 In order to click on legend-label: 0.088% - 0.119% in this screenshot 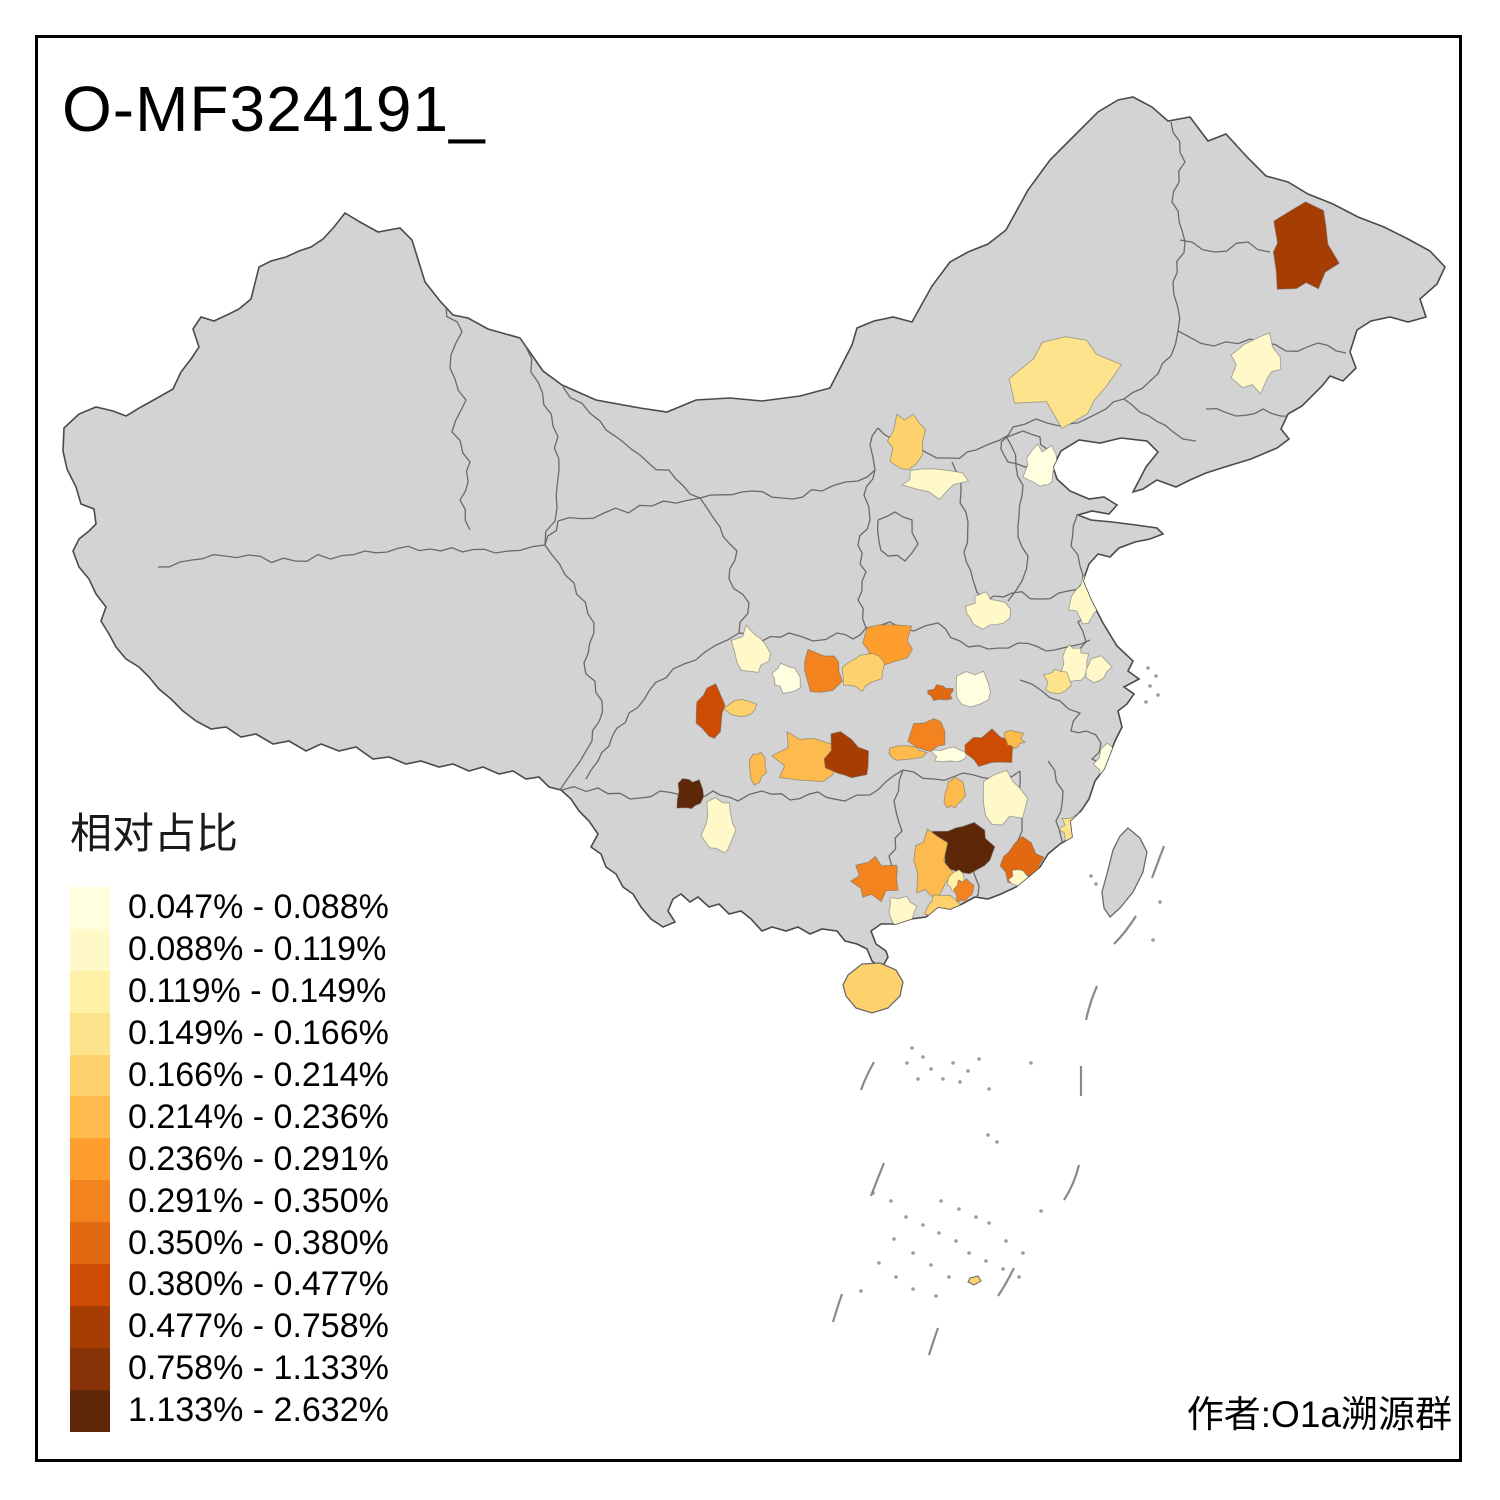, I will do `click(257, 949)`.